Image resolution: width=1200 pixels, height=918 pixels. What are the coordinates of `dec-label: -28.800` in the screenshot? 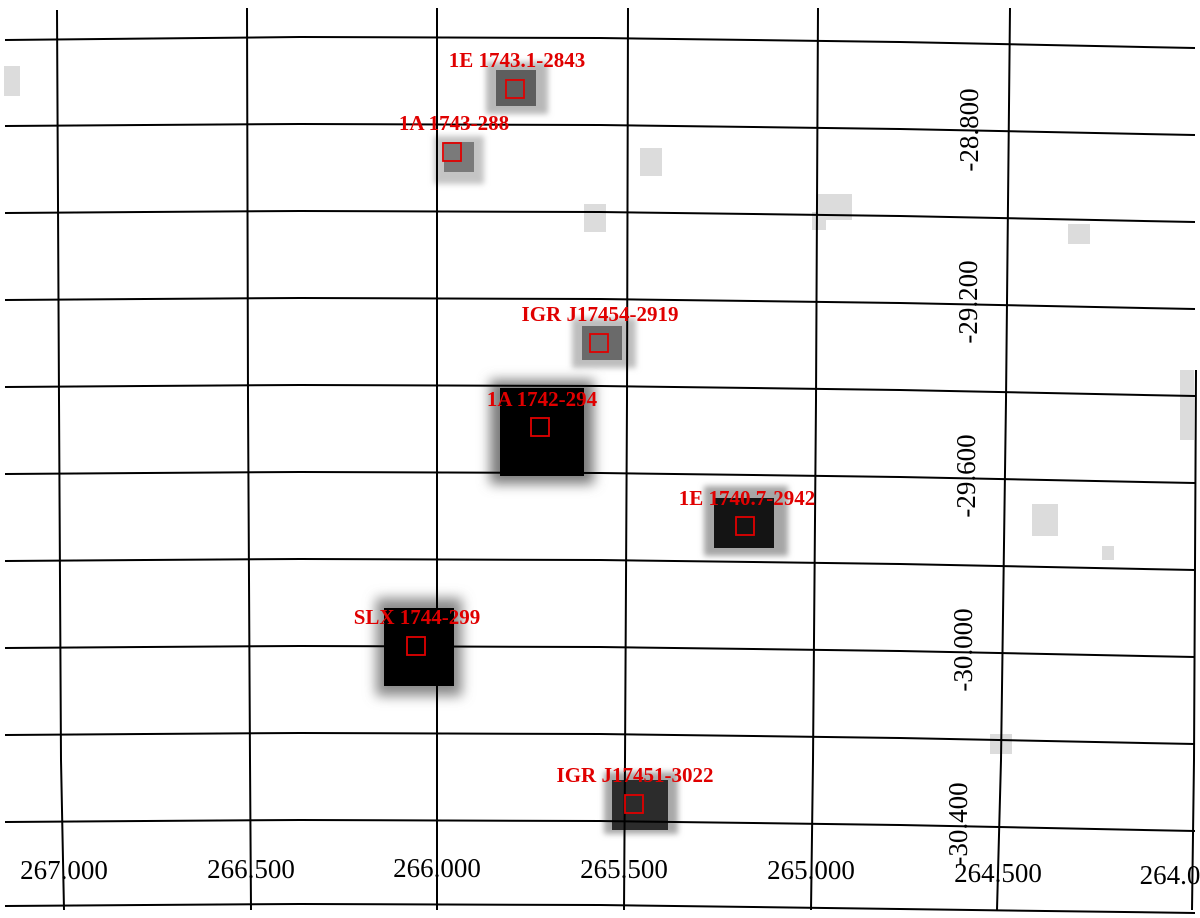 It's located at (969, 129).